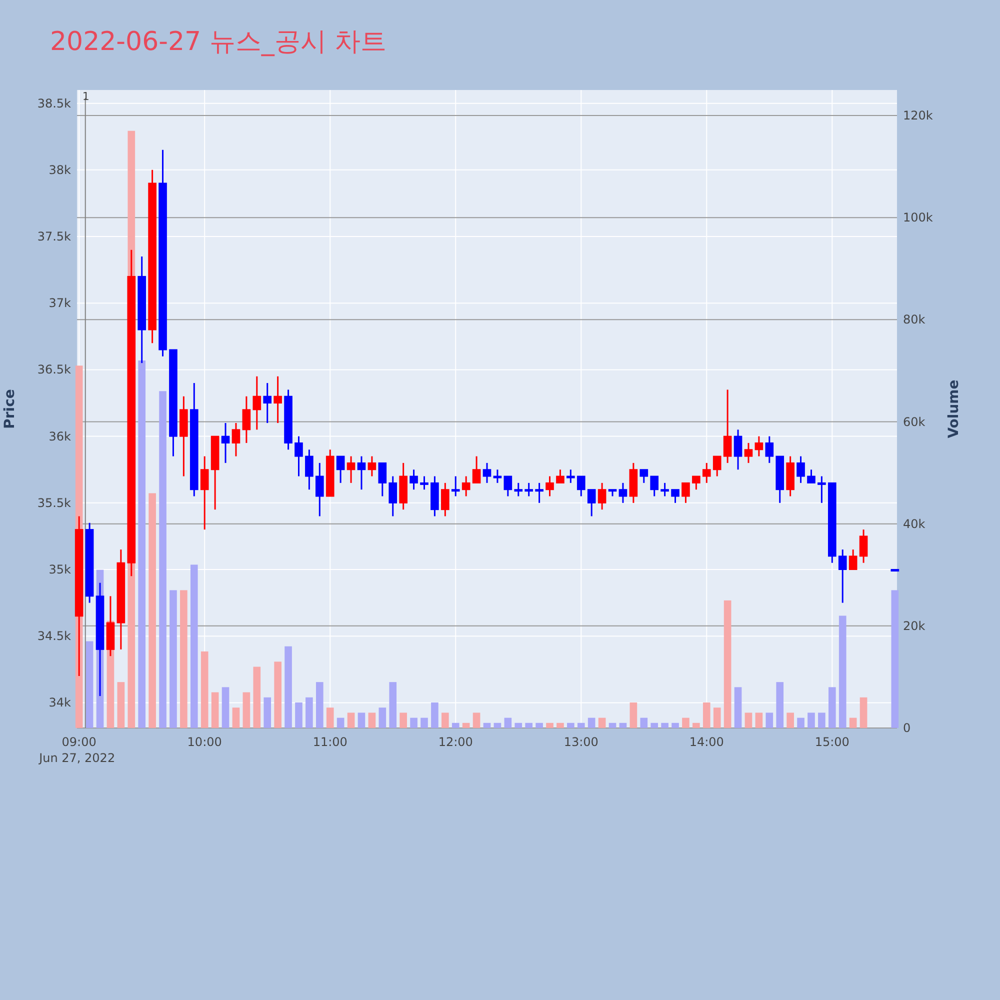 The height and width of the screenshot is (1000, 1000). What do you see at coordinates (60, 703) in the screenshot?
I see `y-tick-label: 34k` at bounding box center [60, 703].